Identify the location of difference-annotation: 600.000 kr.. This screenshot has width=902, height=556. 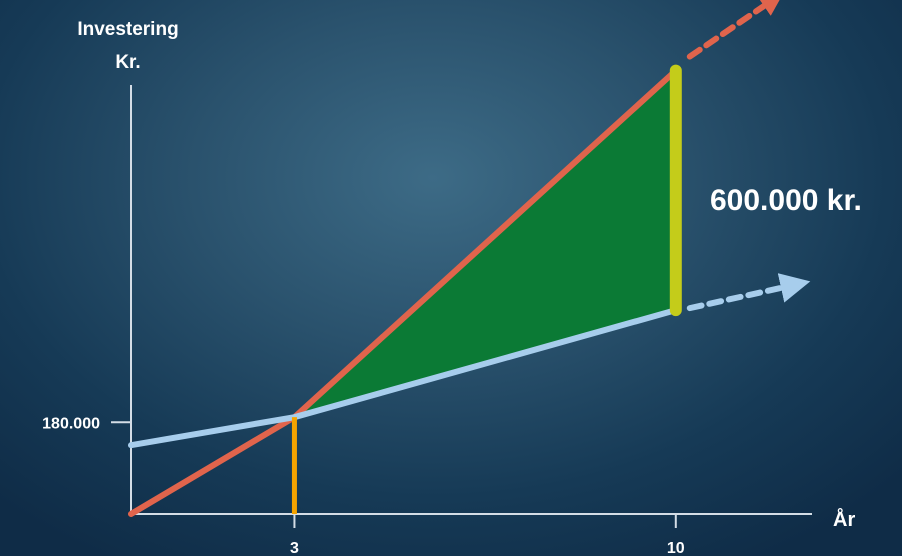
(786, 200).